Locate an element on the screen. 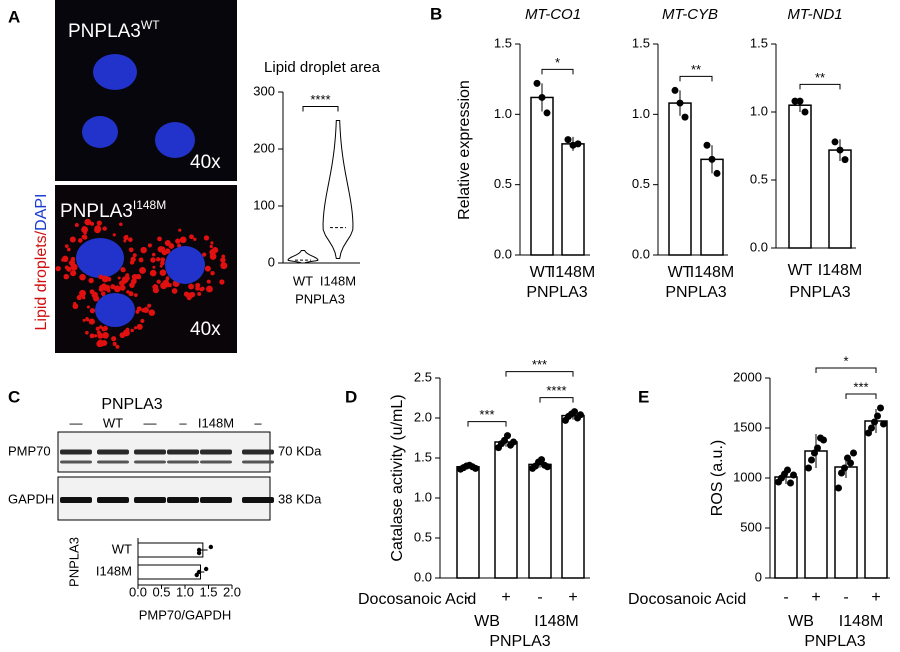  y-axis-label: Catalase activity (u/mL) is located at coordinates (397, 477).